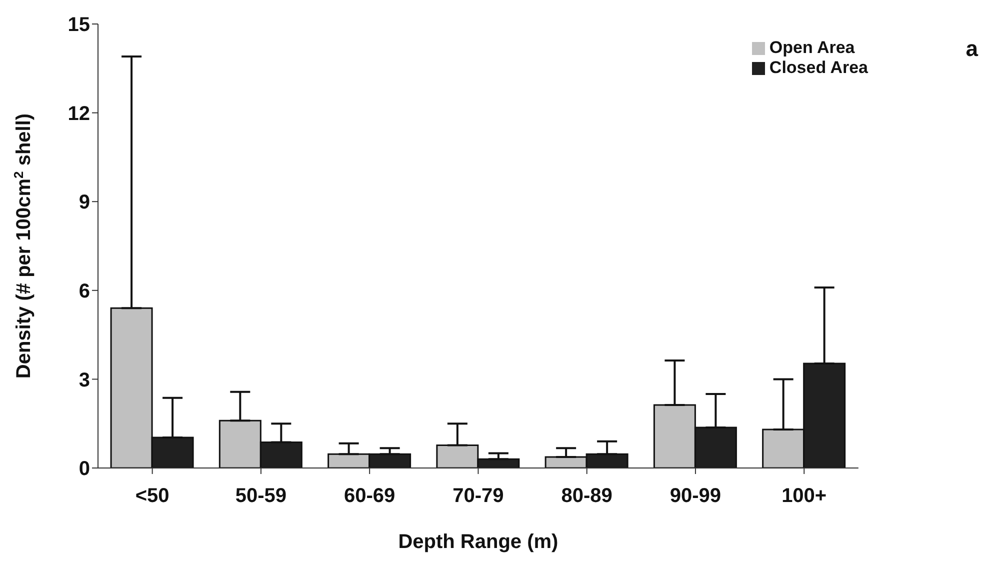  Describe the element at coordinates (79, 25) in the screenshot. I see `y-tick-label: 15` at that location.